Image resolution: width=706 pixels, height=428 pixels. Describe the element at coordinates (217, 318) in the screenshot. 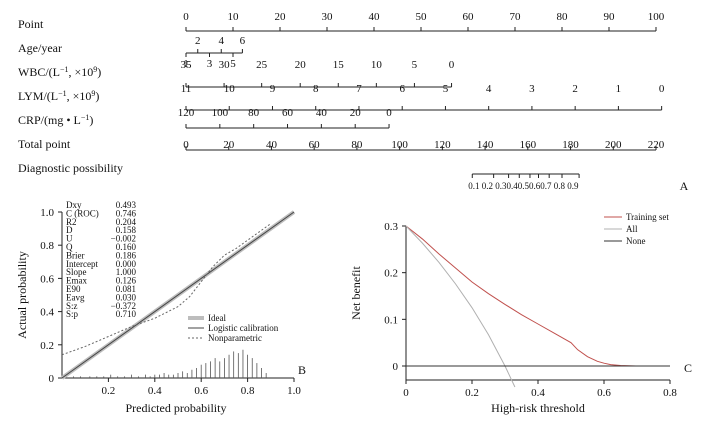

I see `legend-label: Ideal` at that location.